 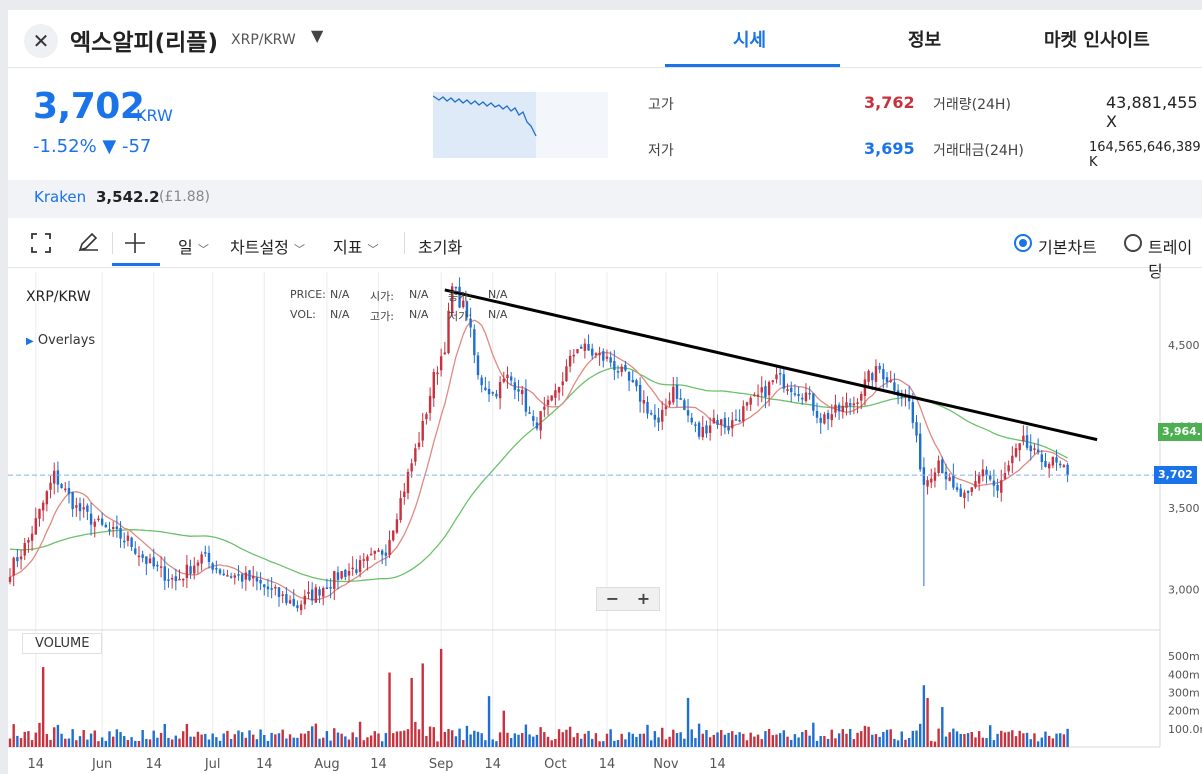 What do you see at coordinates (317, 35) in the screenshot?
I see `chevron-down-icon: ▼` at bounding box center [317, 35].